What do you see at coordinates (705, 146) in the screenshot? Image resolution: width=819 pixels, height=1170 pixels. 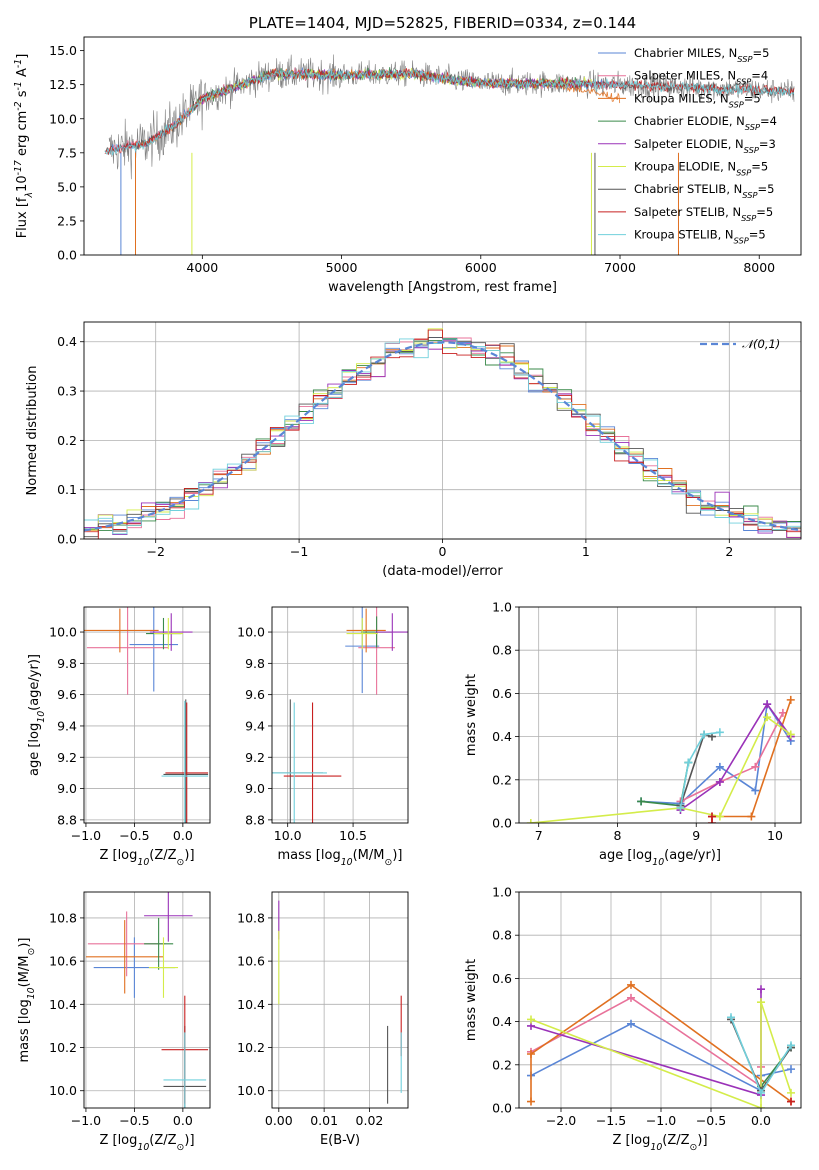 I see `legend-label: Salpeter ELODIE, NSSP=3` at bounding box center [705, 146].